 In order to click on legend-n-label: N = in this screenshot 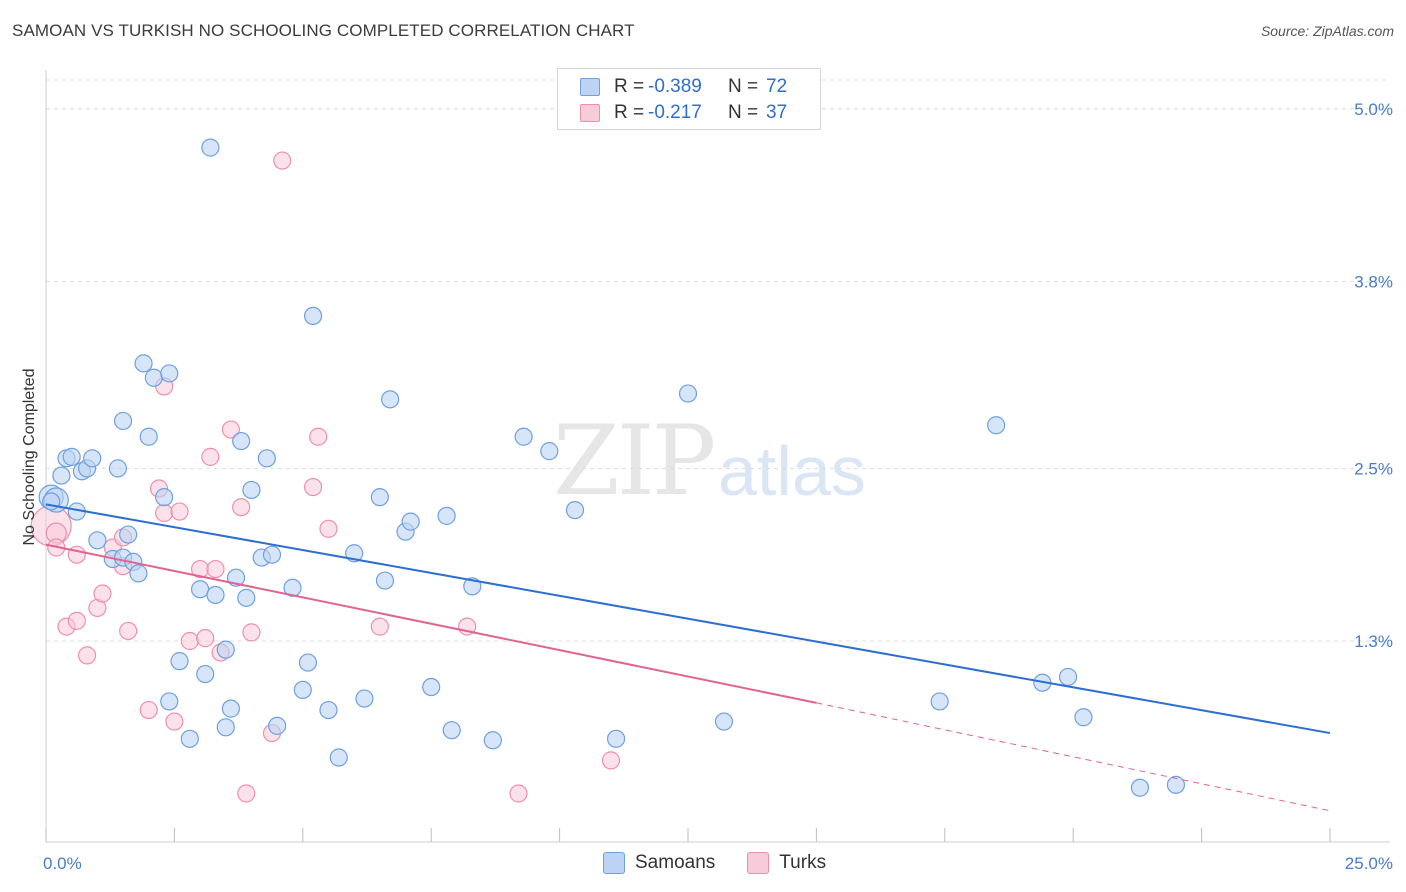, I will do `click(743, 112)`.